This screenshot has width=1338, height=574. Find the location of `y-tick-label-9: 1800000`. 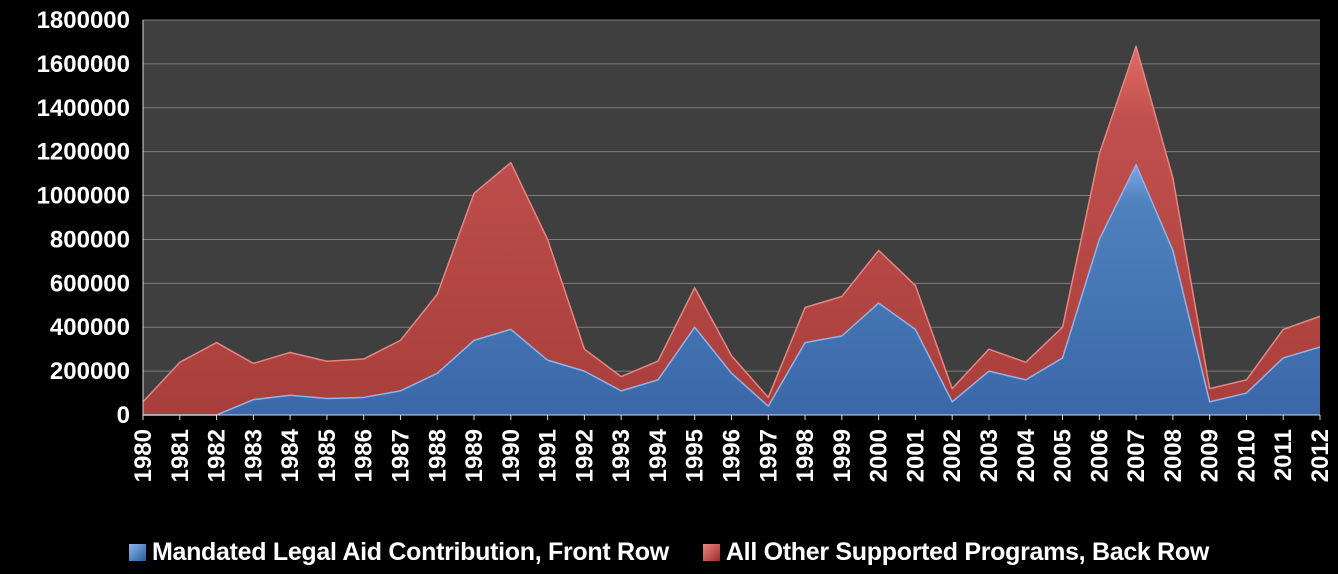

y-tick-label-9: 1800000 is located at coordinates (83, 20).